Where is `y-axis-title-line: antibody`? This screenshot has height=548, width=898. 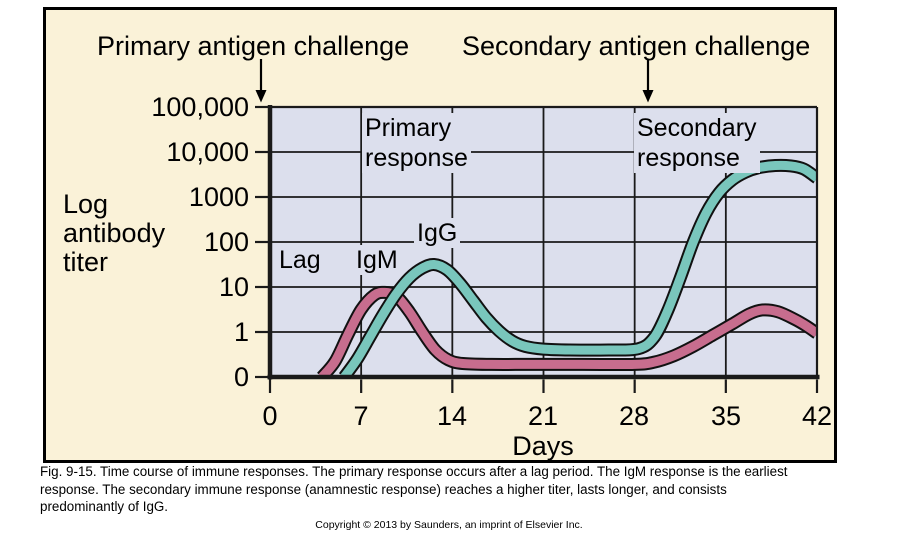
y-axis-title-line: antibody is located at coordinates (114, 233).